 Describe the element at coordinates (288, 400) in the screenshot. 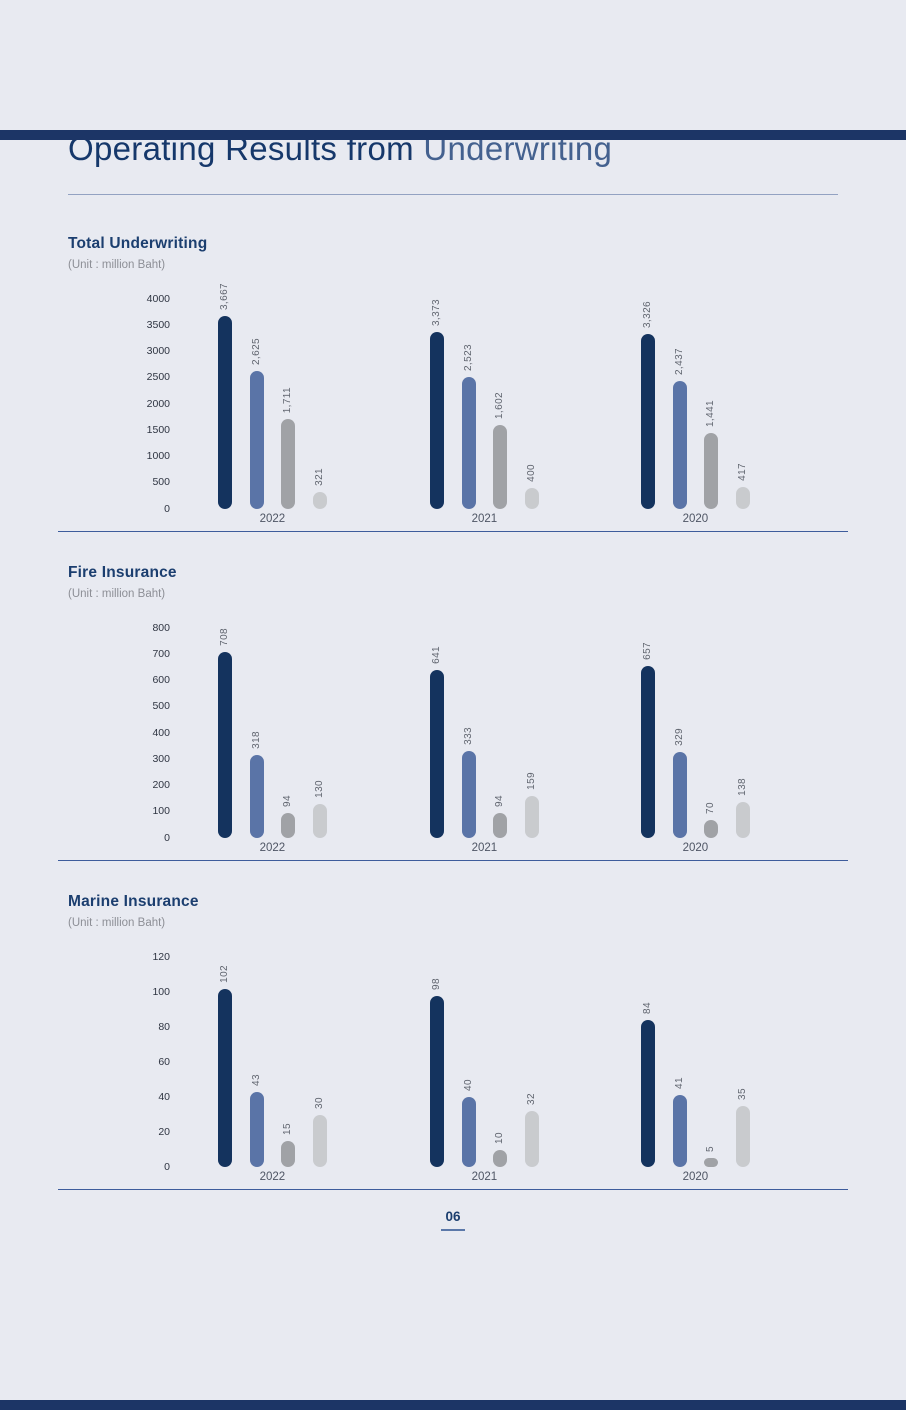

I see `bar-value-label: 1,711` at that location.